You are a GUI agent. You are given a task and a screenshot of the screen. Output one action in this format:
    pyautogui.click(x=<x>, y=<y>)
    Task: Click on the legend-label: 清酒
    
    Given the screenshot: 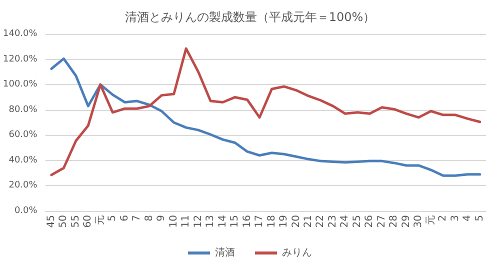 What is the action you would take?
    pyautogui.click(x=225, y=252)
    